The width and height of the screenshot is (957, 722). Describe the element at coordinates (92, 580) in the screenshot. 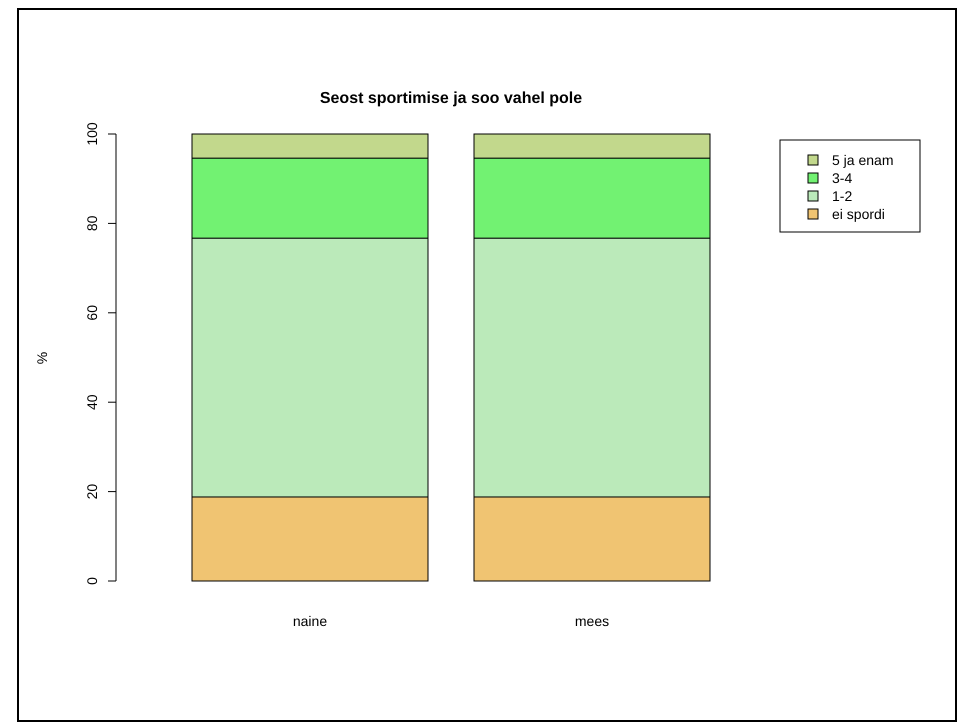

I see `y-tick-label: 0` at that location.